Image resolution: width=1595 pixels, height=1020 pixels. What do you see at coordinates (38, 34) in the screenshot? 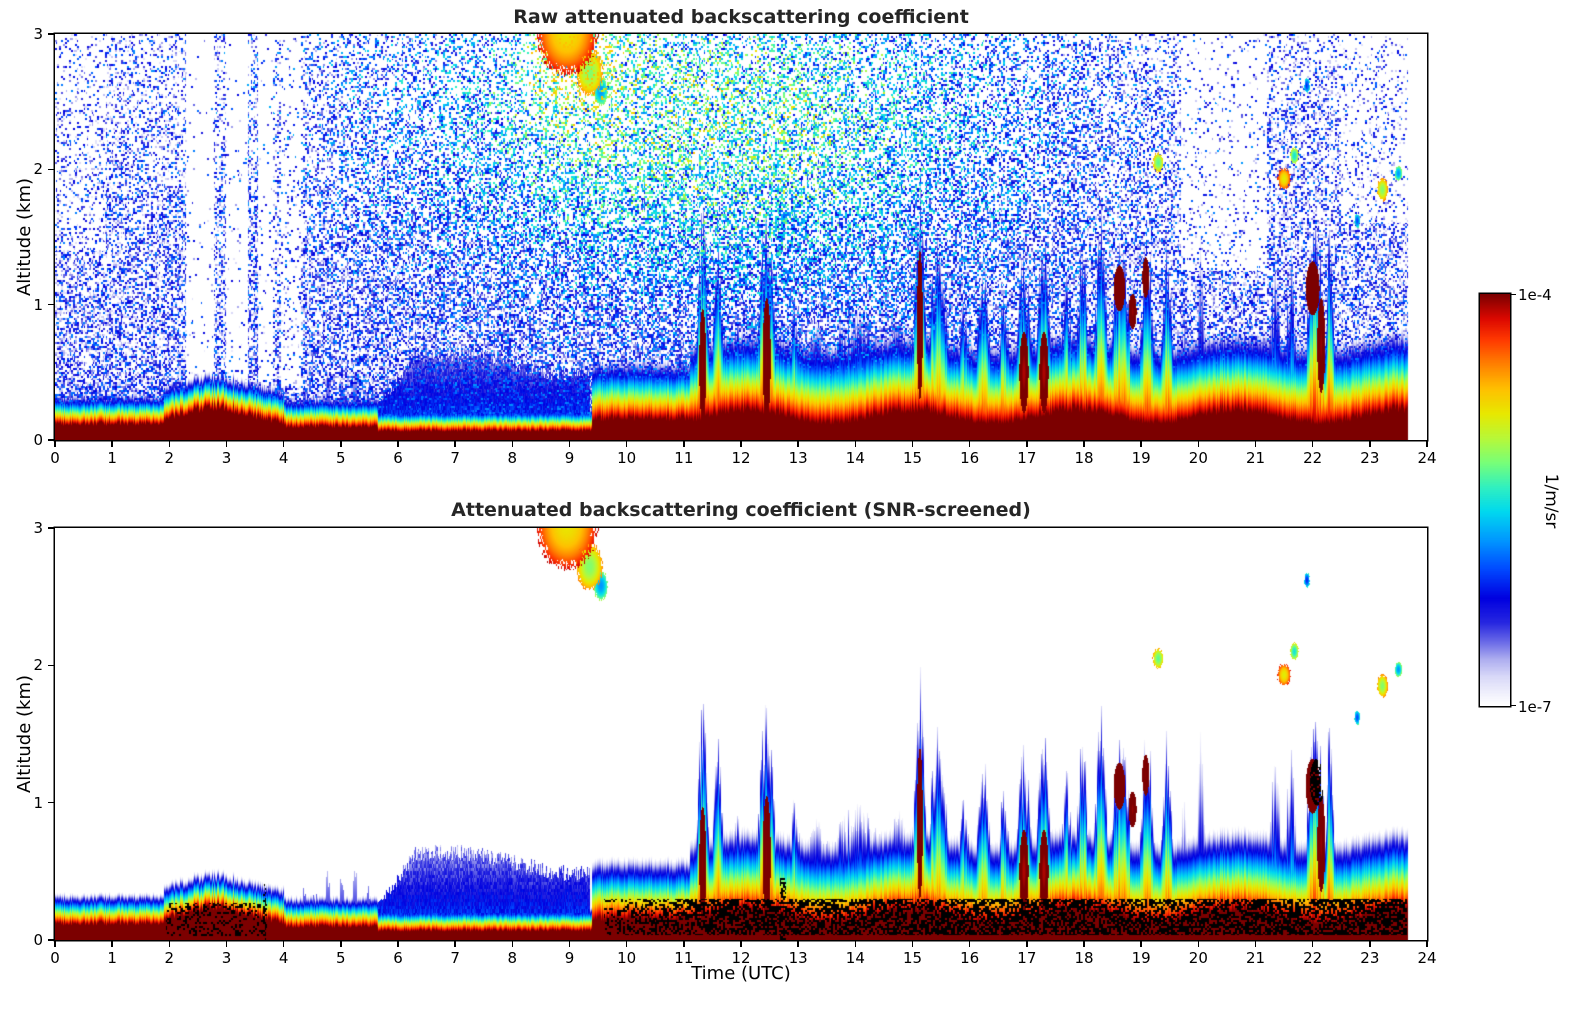
I see `y-tick-label: 3` at bounding box center [38, 34].